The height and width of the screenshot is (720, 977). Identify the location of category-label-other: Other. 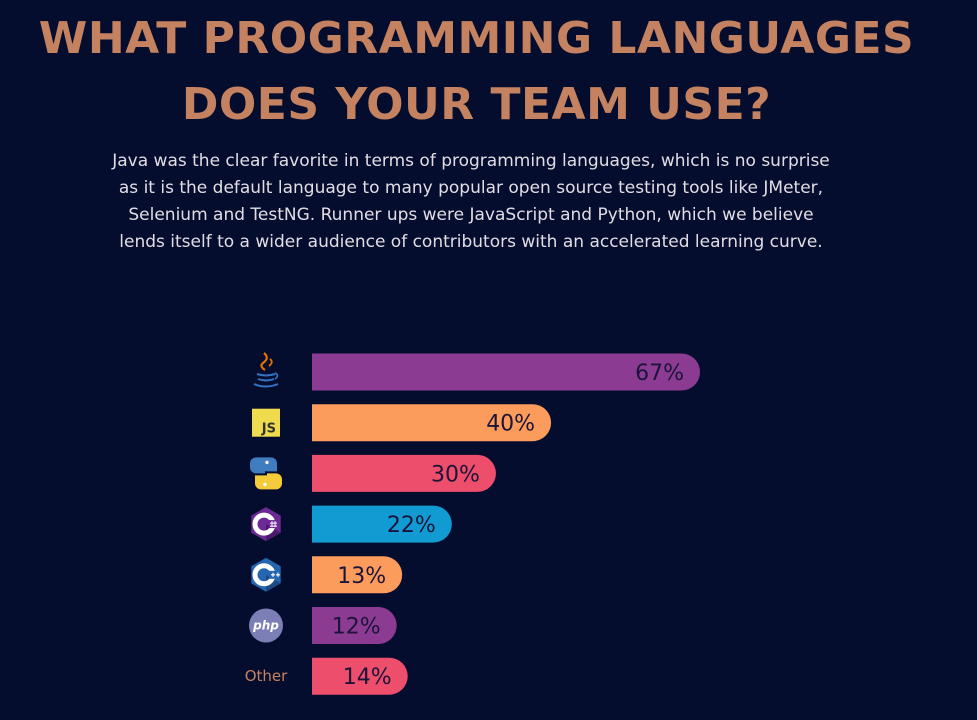
(266, 676).